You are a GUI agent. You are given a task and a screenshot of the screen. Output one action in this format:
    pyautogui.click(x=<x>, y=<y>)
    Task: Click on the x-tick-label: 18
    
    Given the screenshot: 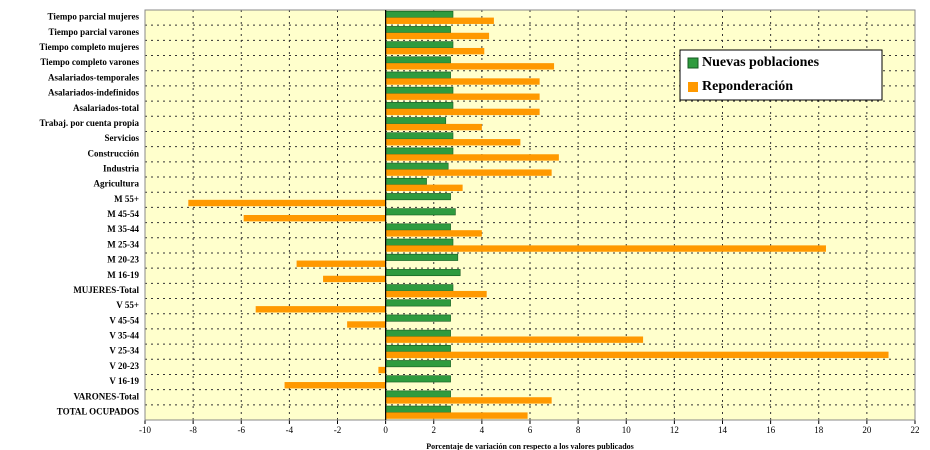 What is the action you would take?
    pyautogui.click(x=819, y=430)
    